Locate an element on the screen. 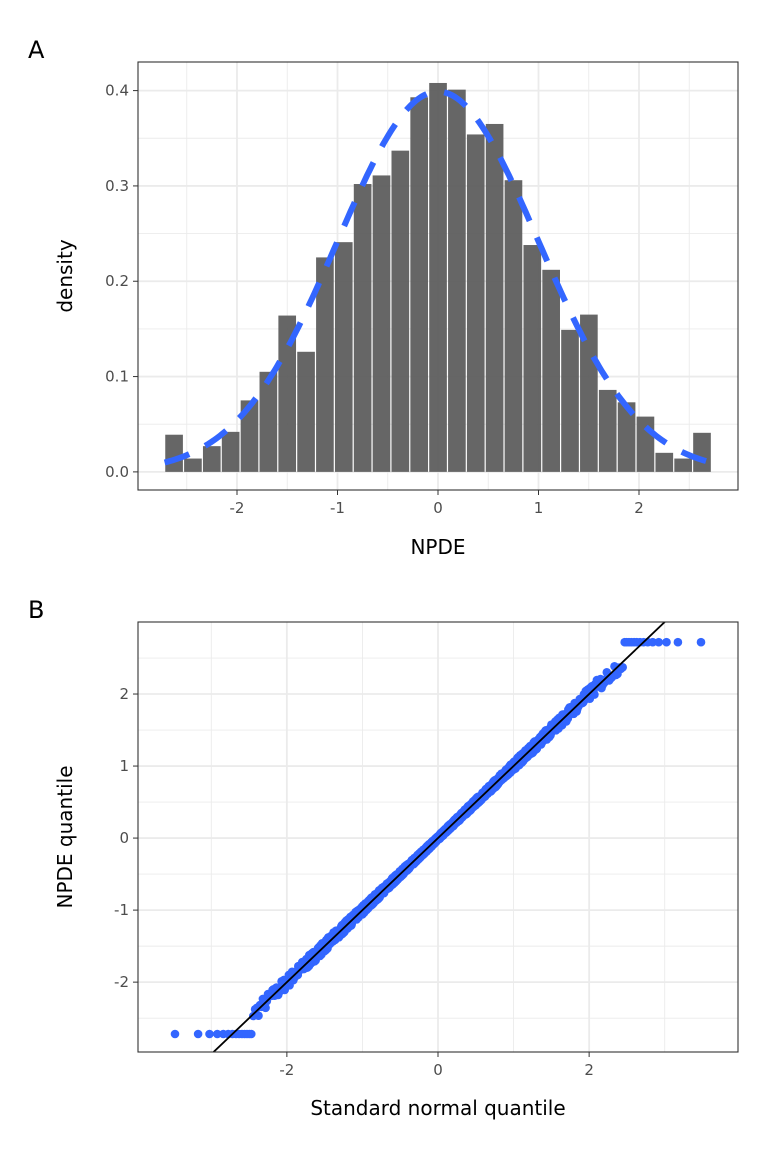  y-tick-label: 0.1 is located at coordinates (117, 377).